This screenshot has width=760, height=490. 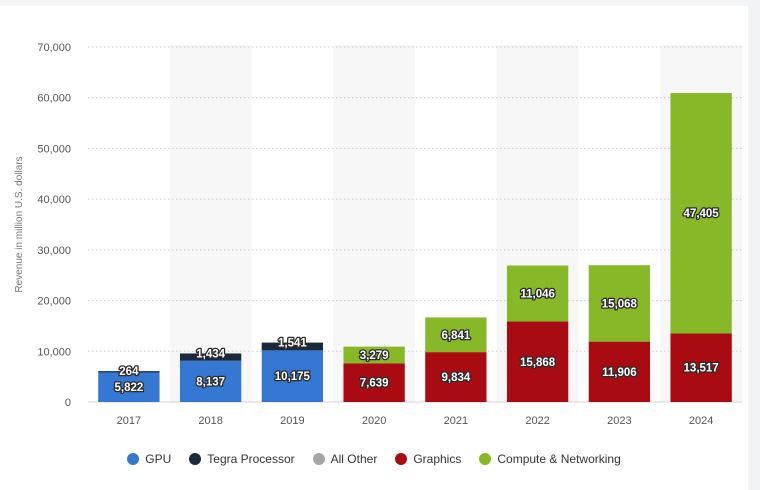 What do you see at coordinates (129, 421) in the screenshot?
I see `x-tick-label: 2017` at bounding box center [129, 421].